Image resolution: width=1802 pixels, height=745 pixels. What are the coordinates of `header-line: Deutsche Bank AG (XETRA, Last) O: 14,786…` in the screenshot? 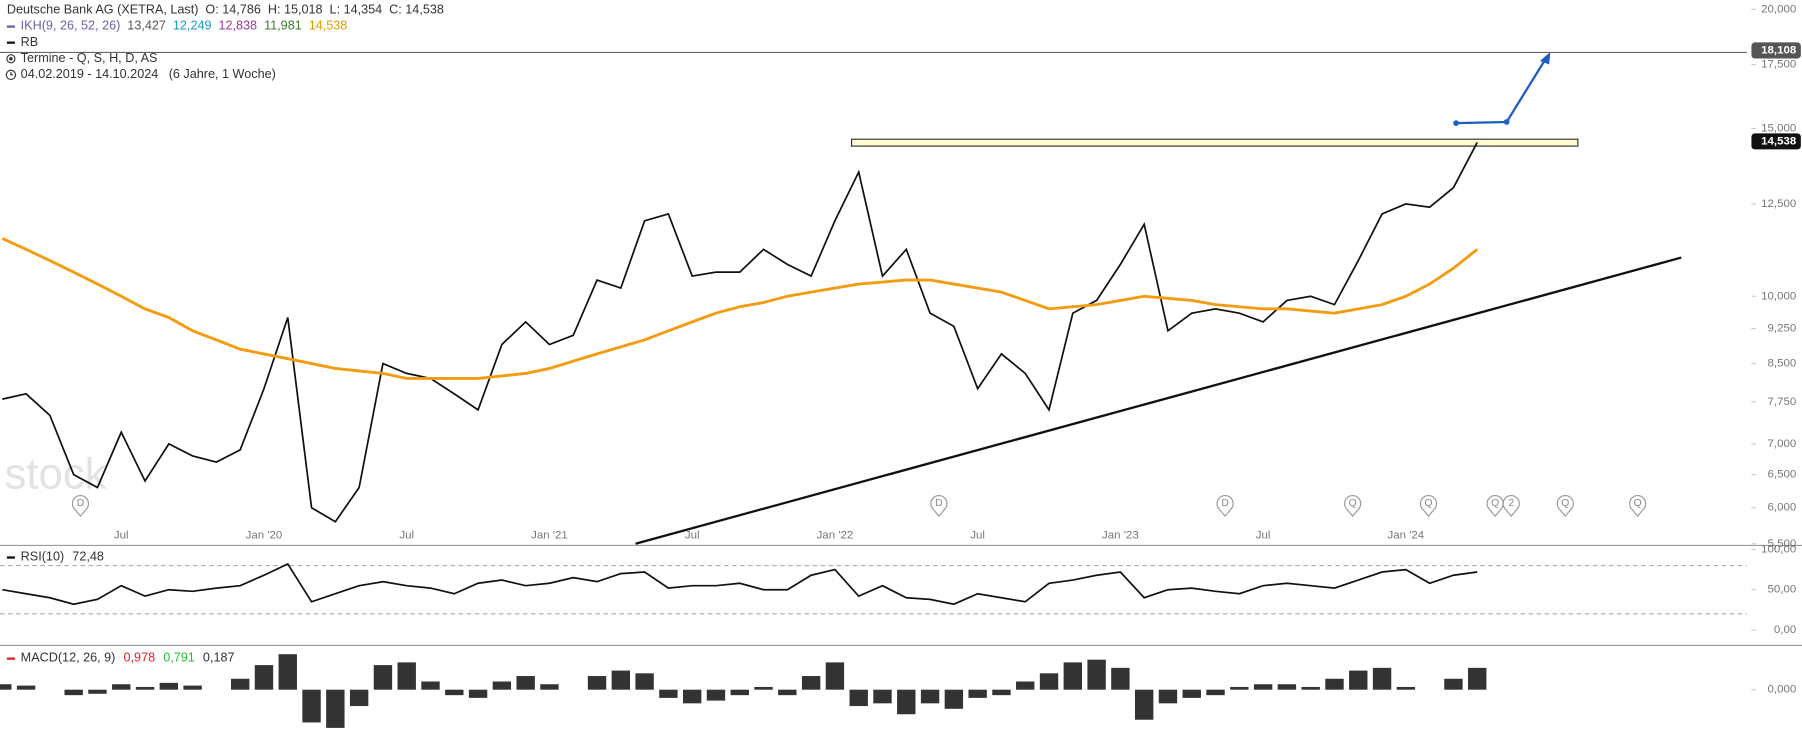 It's located at (225, 10).